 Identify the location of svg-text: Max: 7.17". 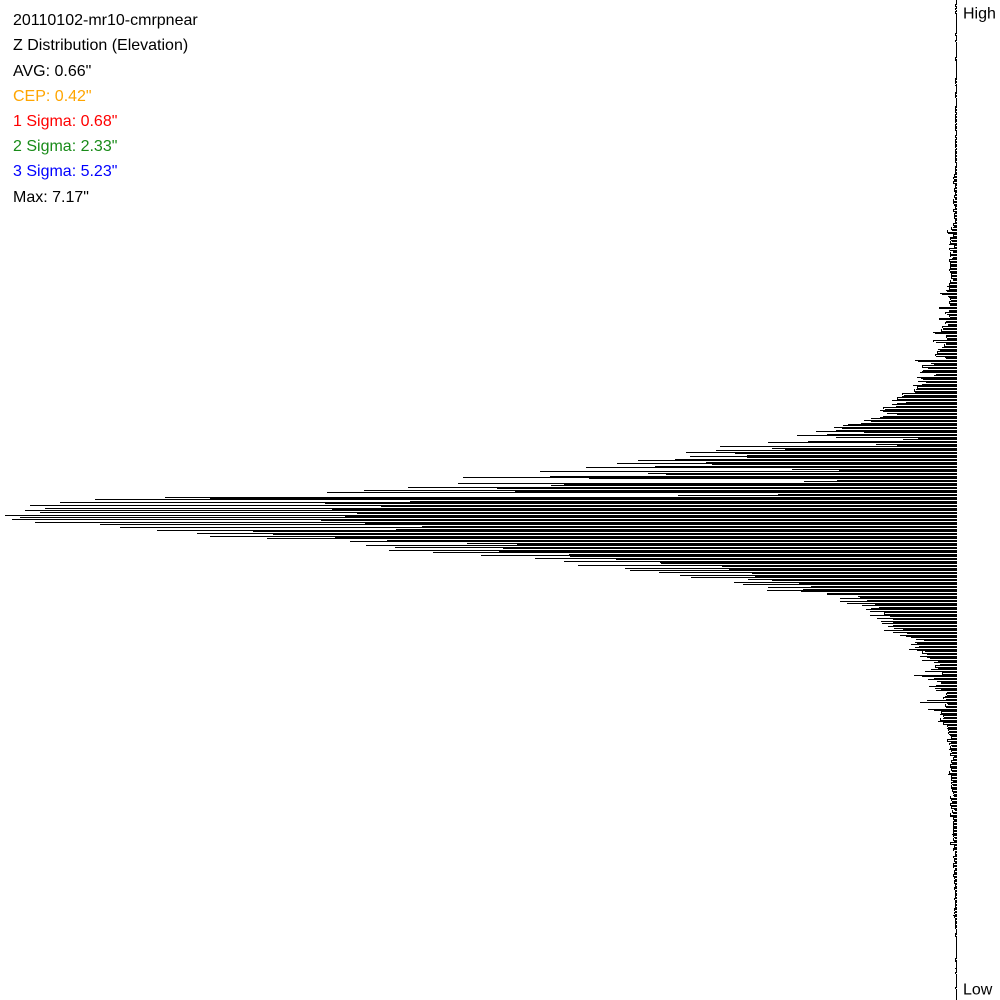
(51, 197).